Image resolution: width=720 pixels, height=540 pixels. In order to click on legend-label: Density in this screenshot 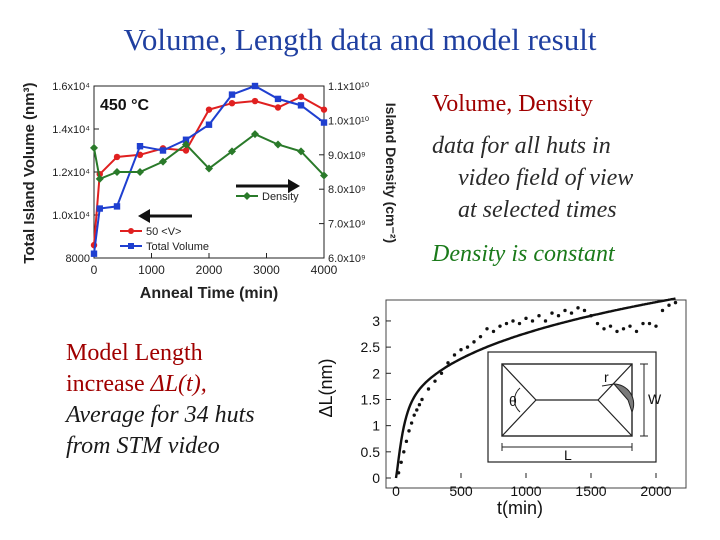, I will do `click(280, 197)`.